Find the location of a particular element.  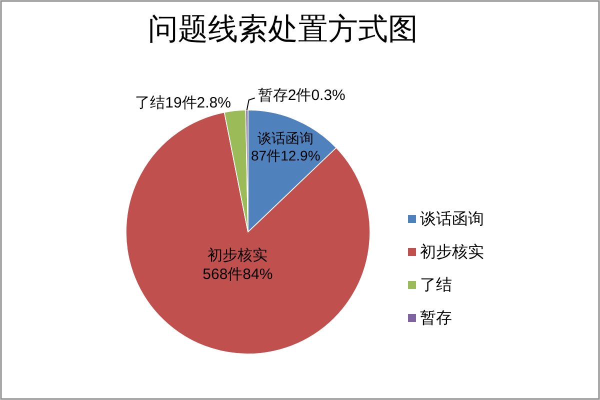

legend-label: 谈话函询 is located at coordinates (452, 219).